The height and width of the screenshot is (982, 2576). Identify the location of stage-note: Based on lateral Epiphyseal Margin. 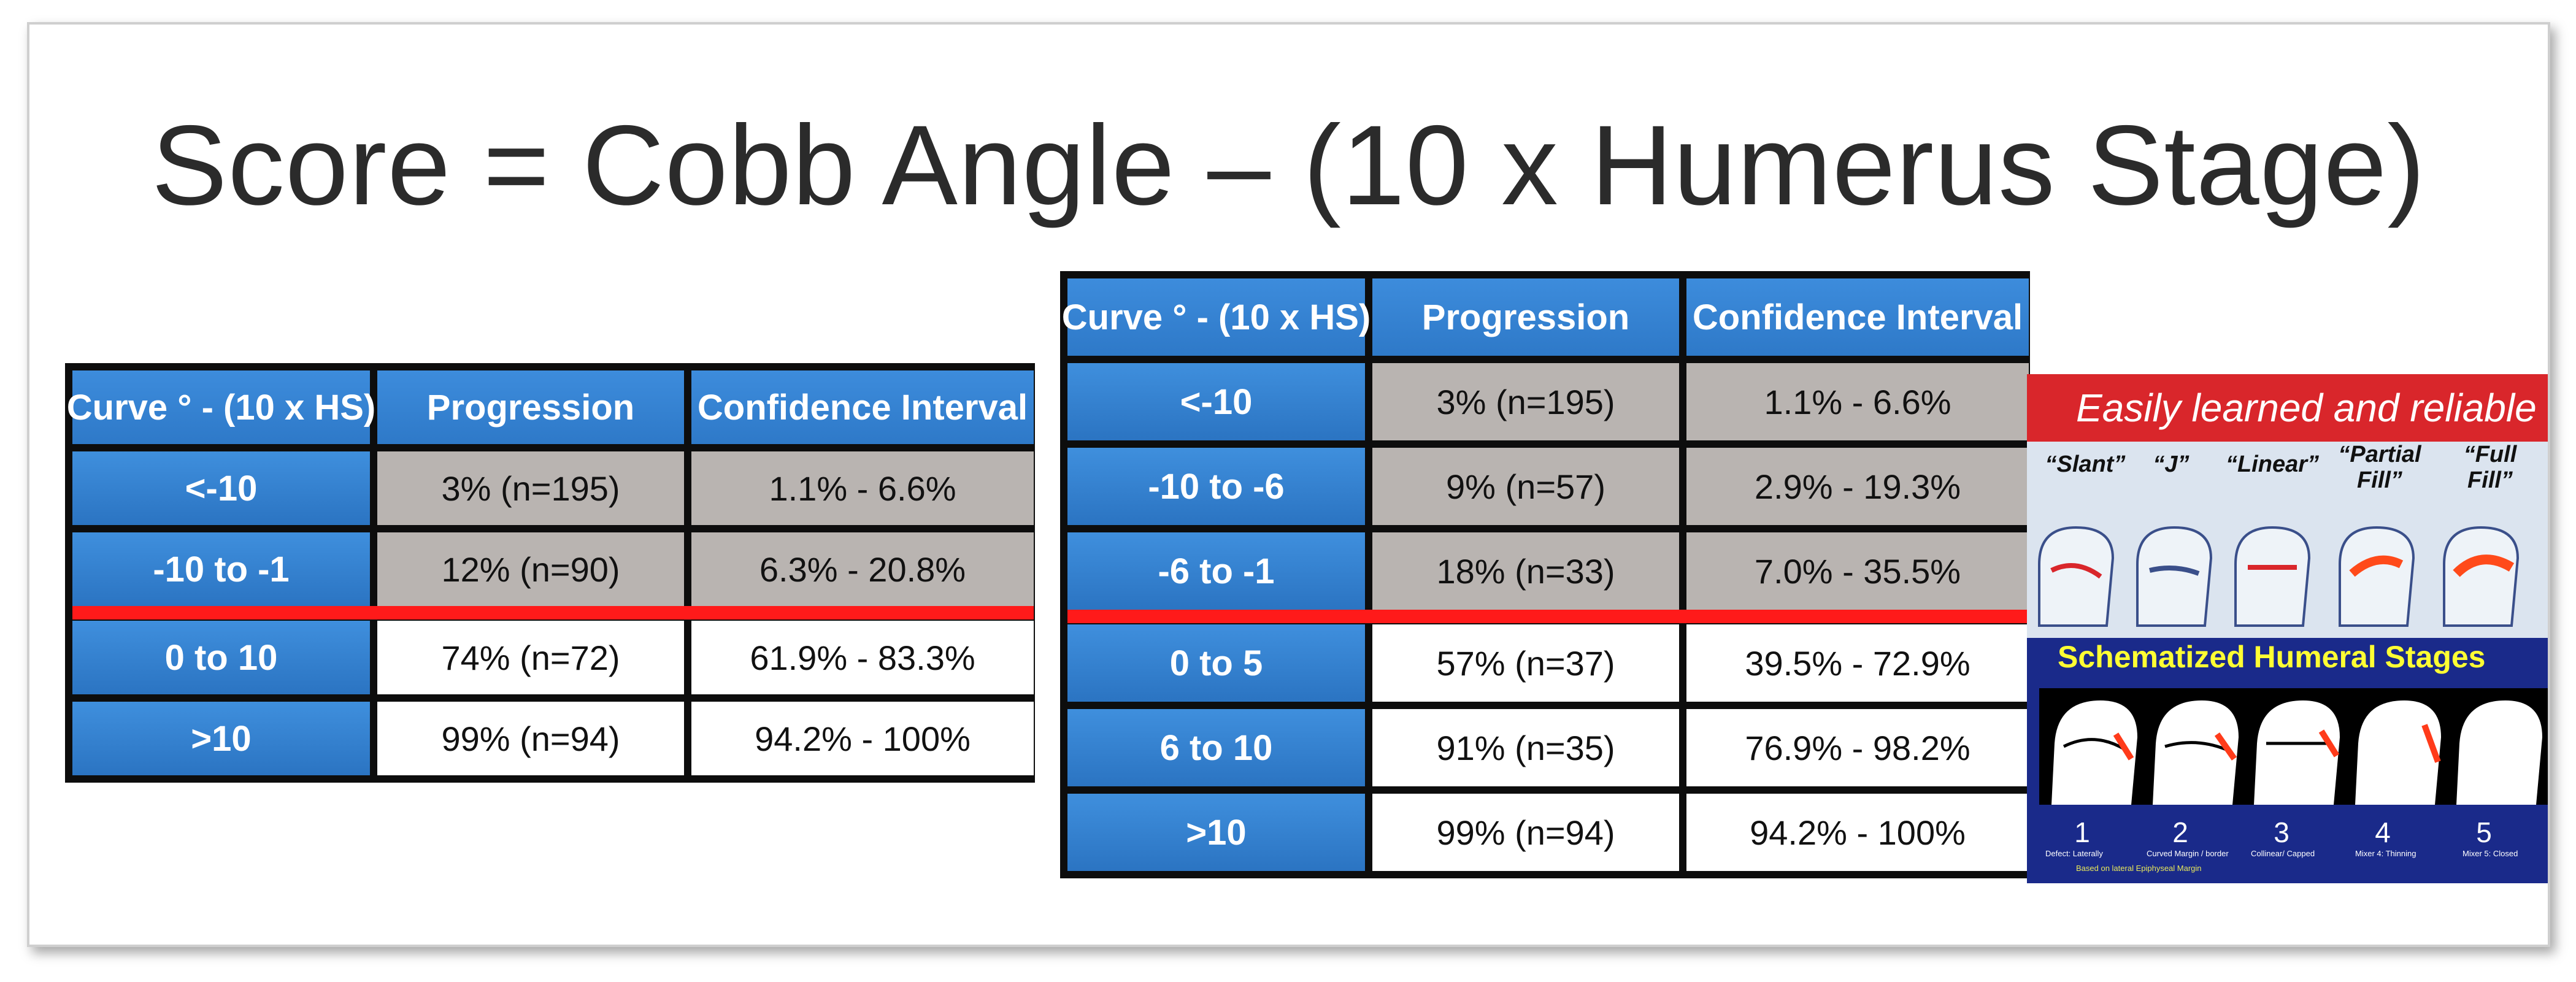
(2139, 869).